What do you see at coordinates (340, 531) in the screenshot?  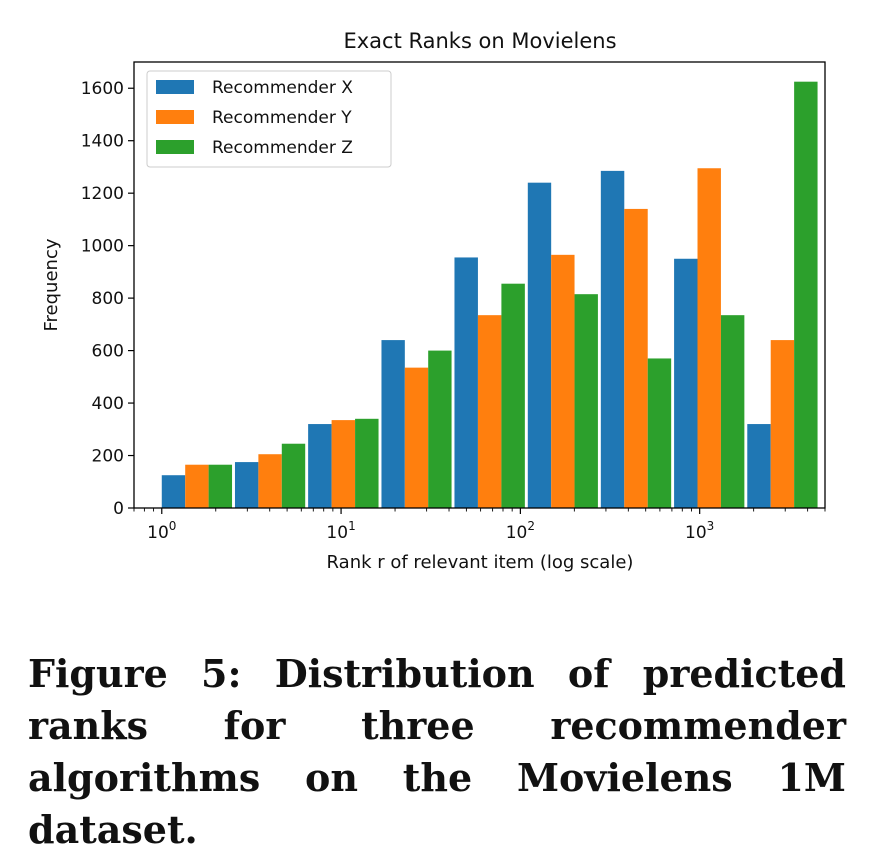 I see `x-tick-label: 10¹` at bounding box center [340, 531].